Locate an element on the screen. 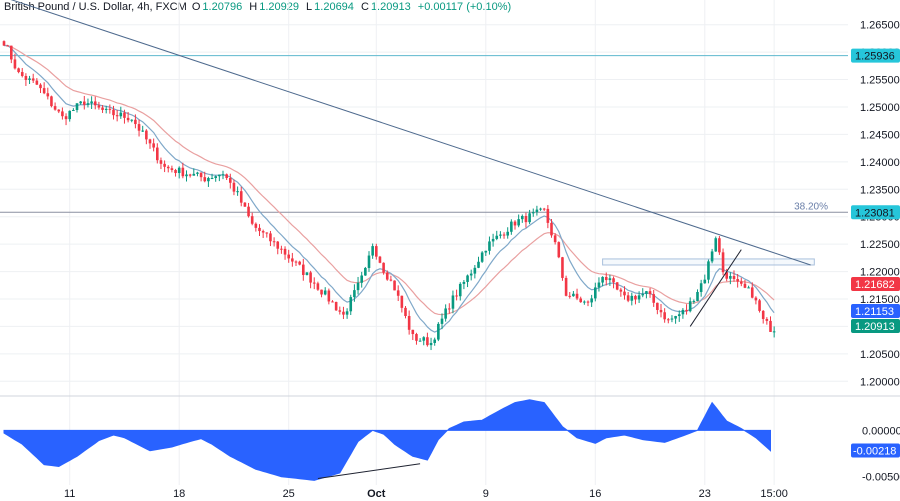 This screenshot has height=501, width=900. time-tick-label: 11 is located at coordinates (69, 494).